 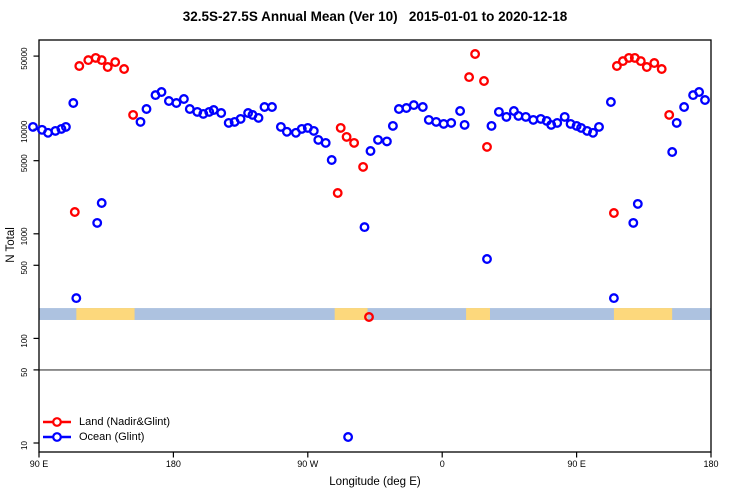 What do you see at coordinates (57, 421) in the screenshot?
I see `land-series-marker-icon` at bounding box center [57, 421].